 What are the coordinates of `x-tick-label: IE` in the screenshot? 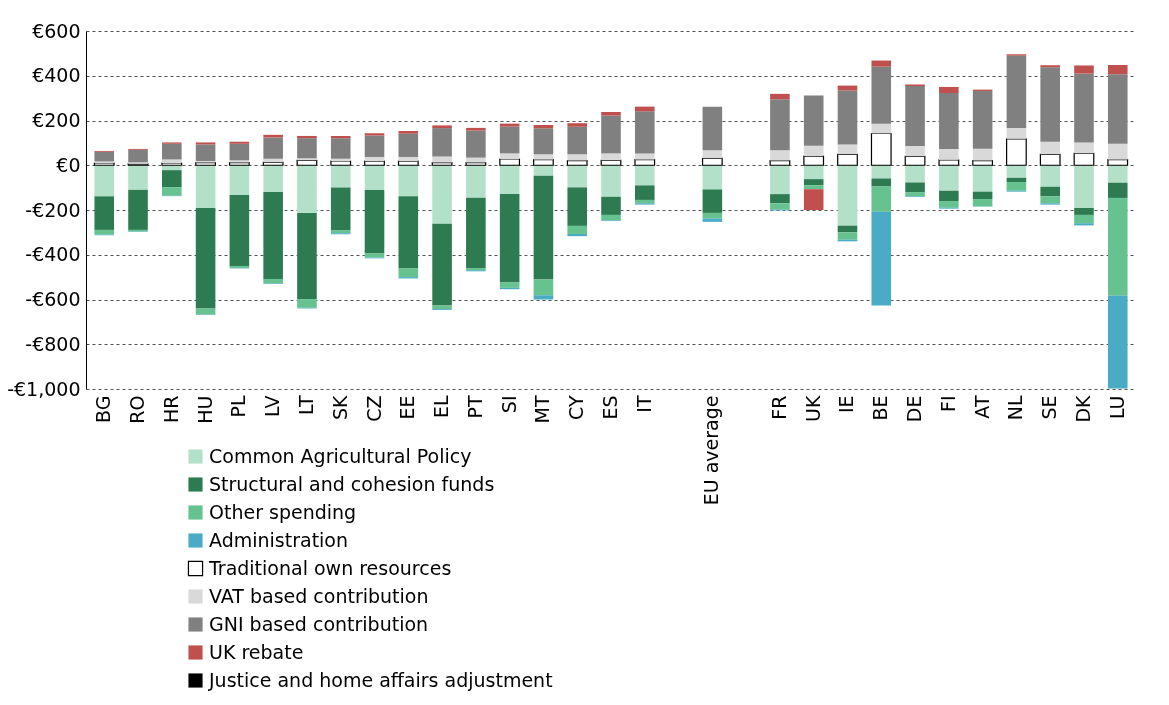 It's located at (846, 404).